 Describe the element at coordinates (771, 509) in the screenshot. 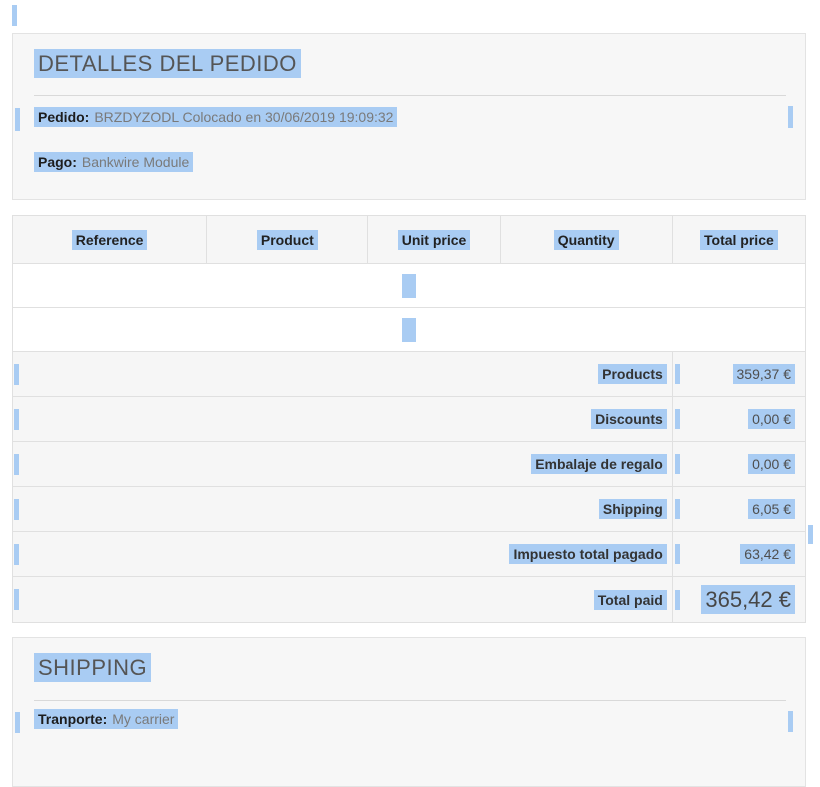

I see `summary-amount: 6,05 €` at that location.